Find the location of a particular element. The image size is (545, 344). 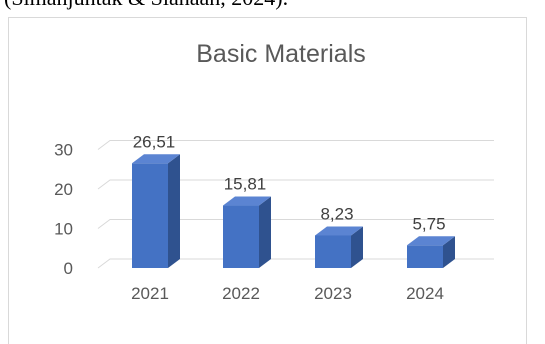

data-label-3: 5,75 is located at coordinates (428, 223).